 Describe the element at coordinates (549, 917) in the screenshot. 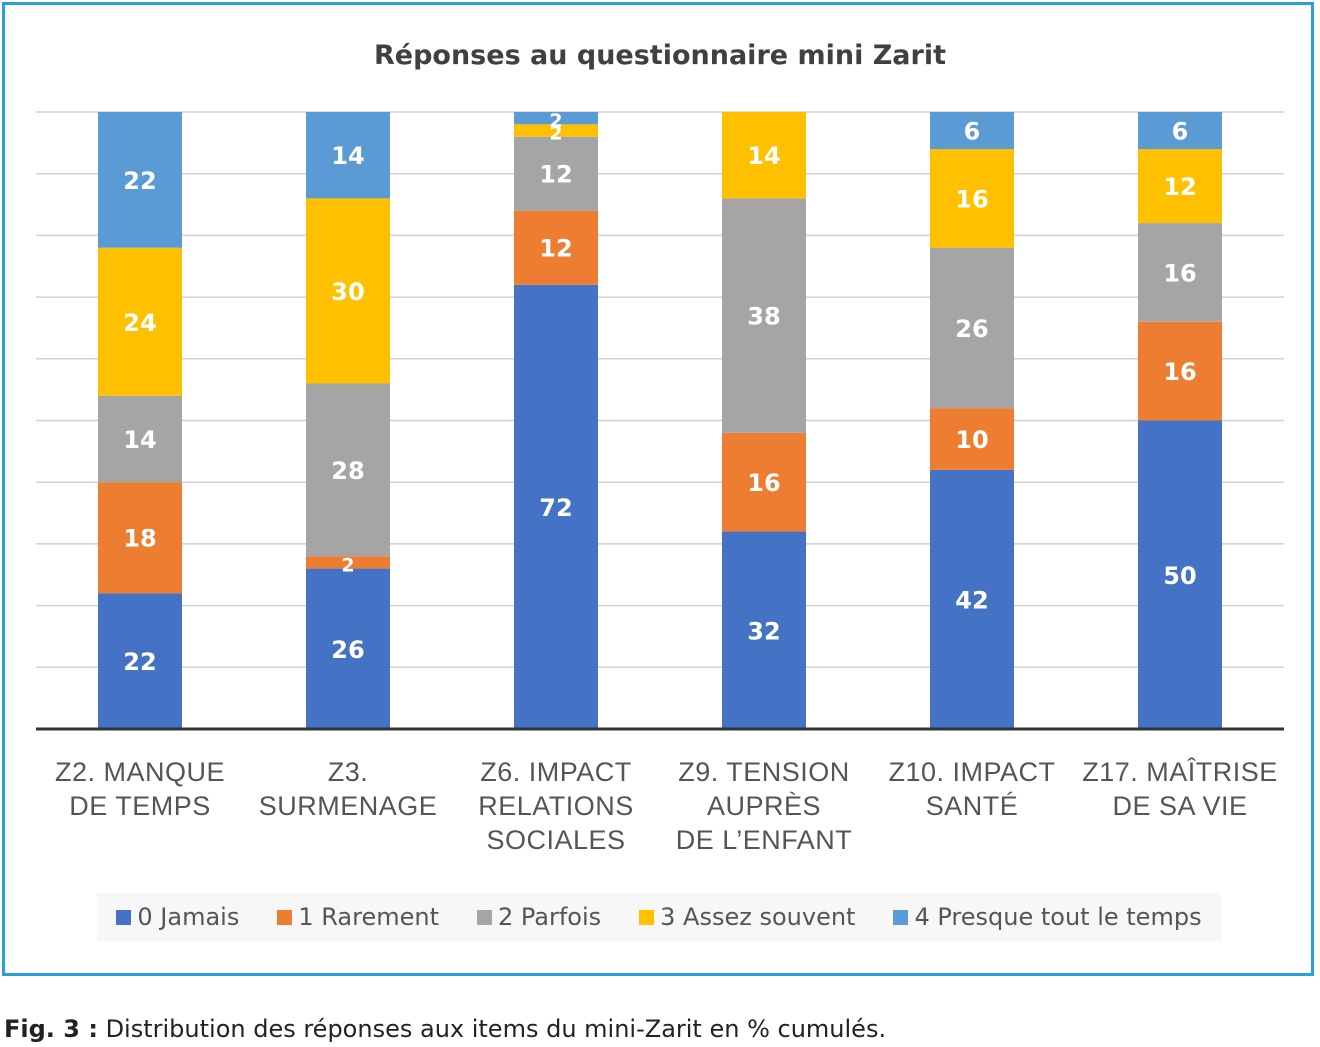

I see `legend-label: 2 Parfois` at that location.